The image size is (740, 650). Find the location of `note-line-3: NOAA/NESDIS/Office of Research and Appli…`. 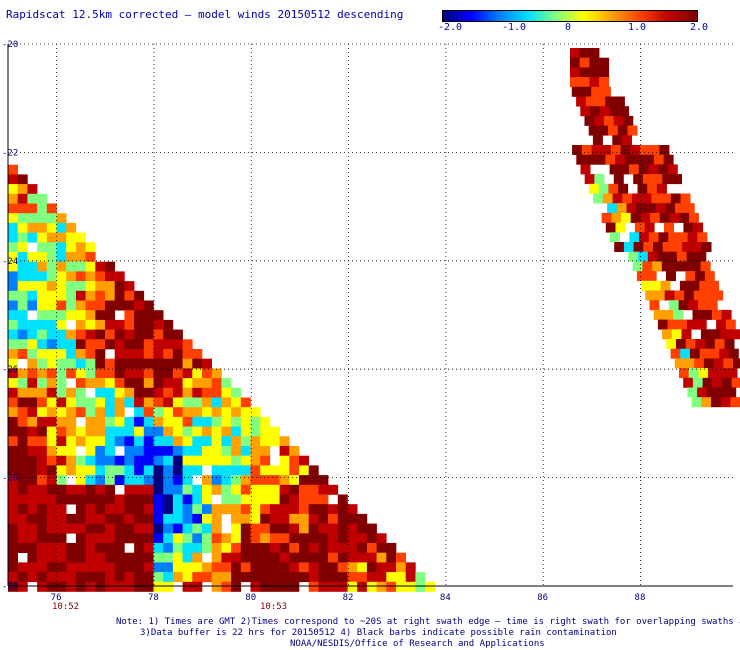

note-line-3: NOAA/NESDIS/Office of Research and Appli… is located at coordinates (417, 644).